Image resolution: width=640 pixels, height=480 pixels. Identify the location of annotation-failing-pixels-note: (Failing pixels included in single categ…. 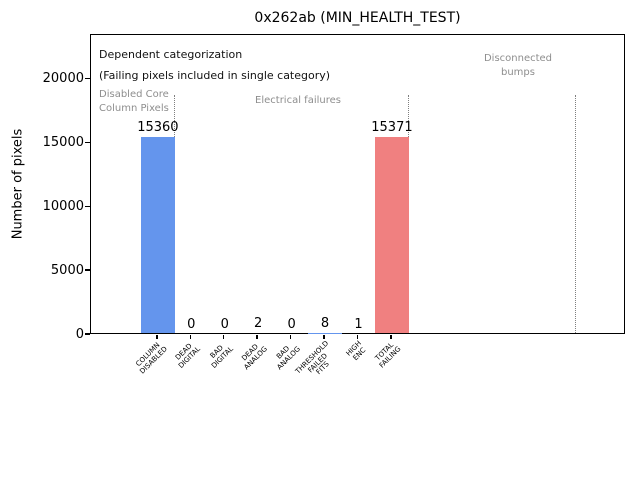
(215, 75).